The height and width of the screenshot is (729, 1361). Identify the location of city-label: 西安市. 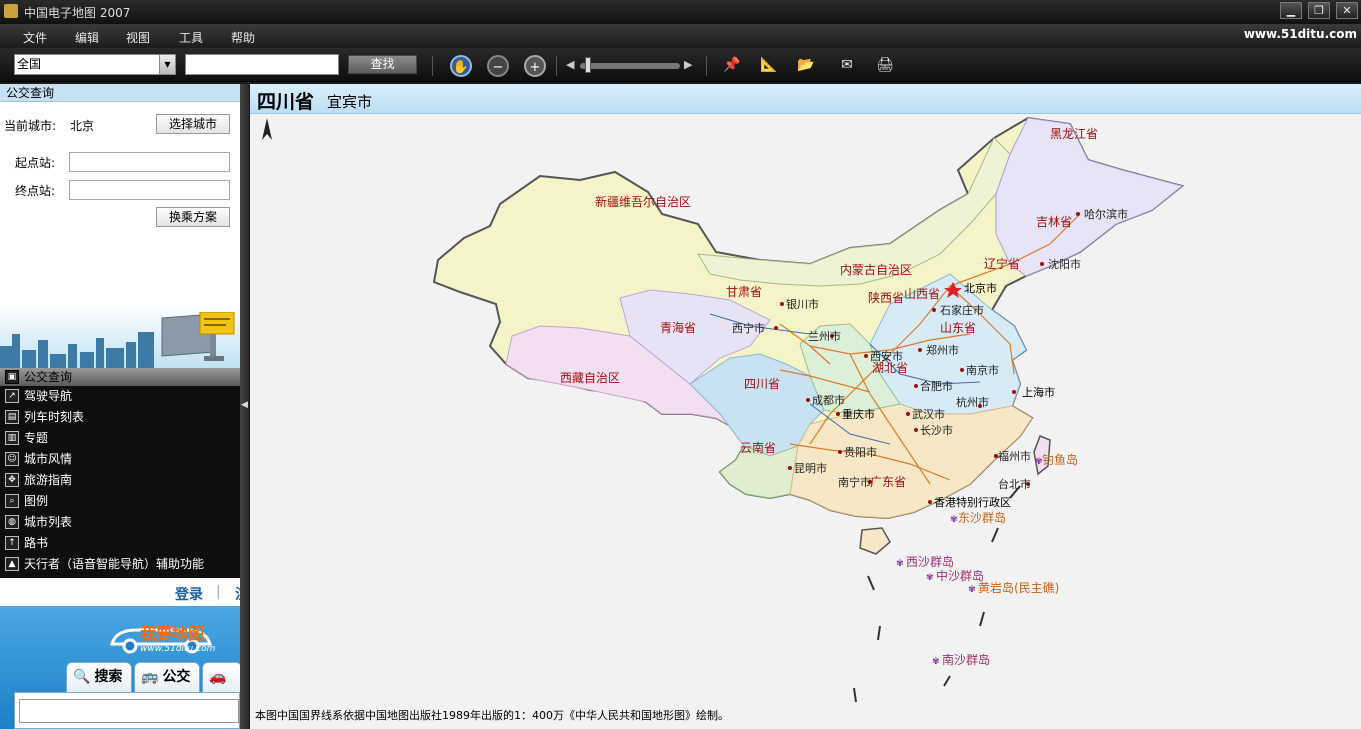
(886, 356).